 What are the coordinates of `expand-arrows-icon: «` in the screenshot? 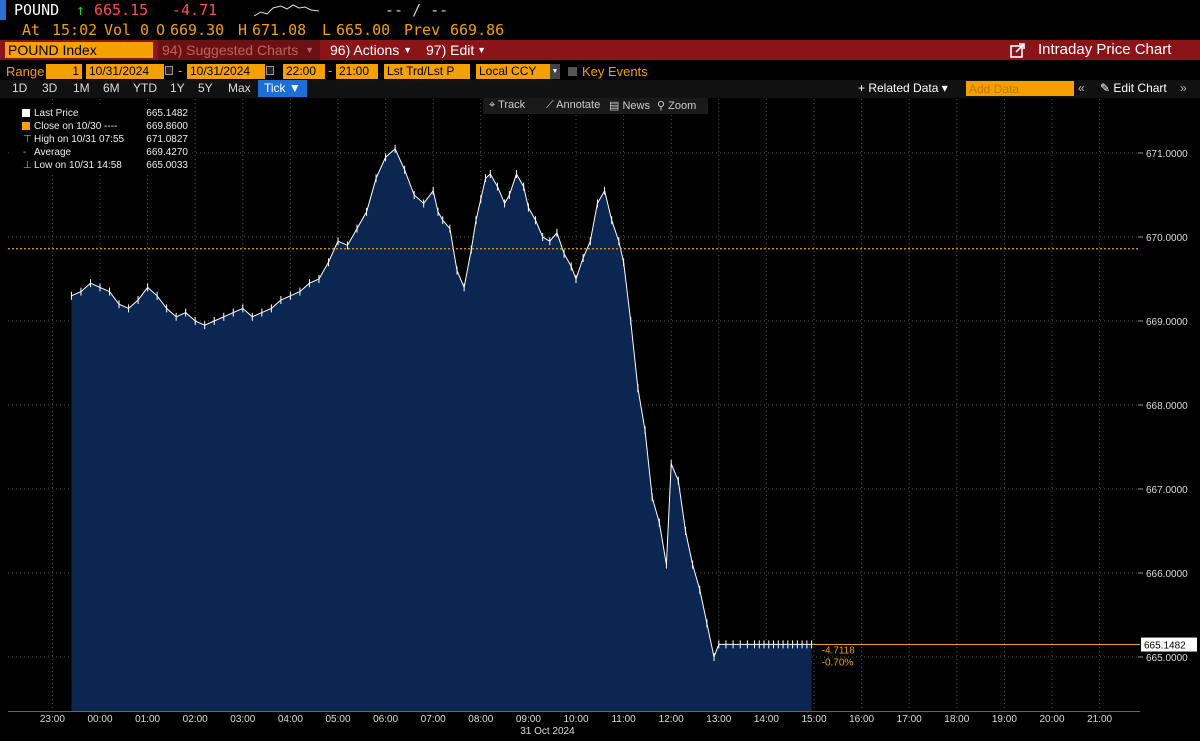 It's located at (1081, 88).